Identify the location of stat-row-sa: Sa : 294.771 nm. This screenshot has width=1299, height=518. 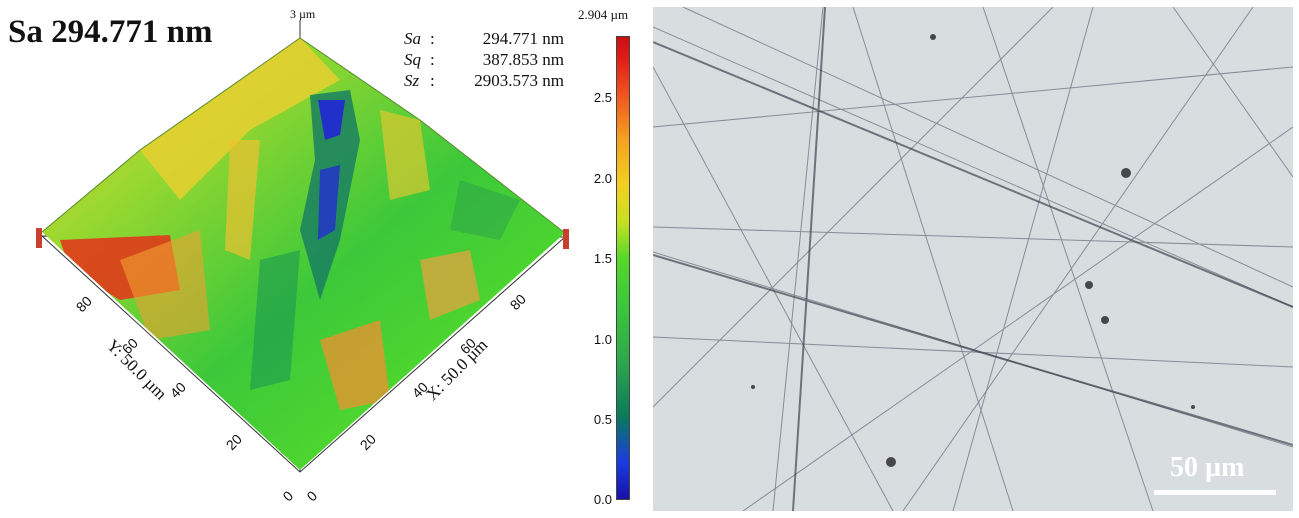
(484, 38).